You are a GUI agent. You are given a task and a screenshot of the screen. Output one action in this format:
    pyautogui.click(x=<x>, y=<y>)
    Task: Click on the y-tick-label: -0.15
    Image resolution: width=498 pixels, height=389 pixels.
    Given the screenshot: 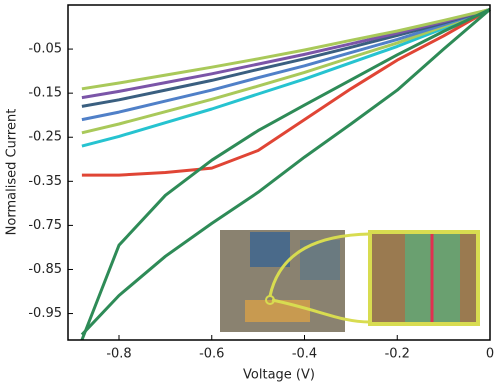 What is the action you would take?
    pyautogui.click(x=45, y=93)
    